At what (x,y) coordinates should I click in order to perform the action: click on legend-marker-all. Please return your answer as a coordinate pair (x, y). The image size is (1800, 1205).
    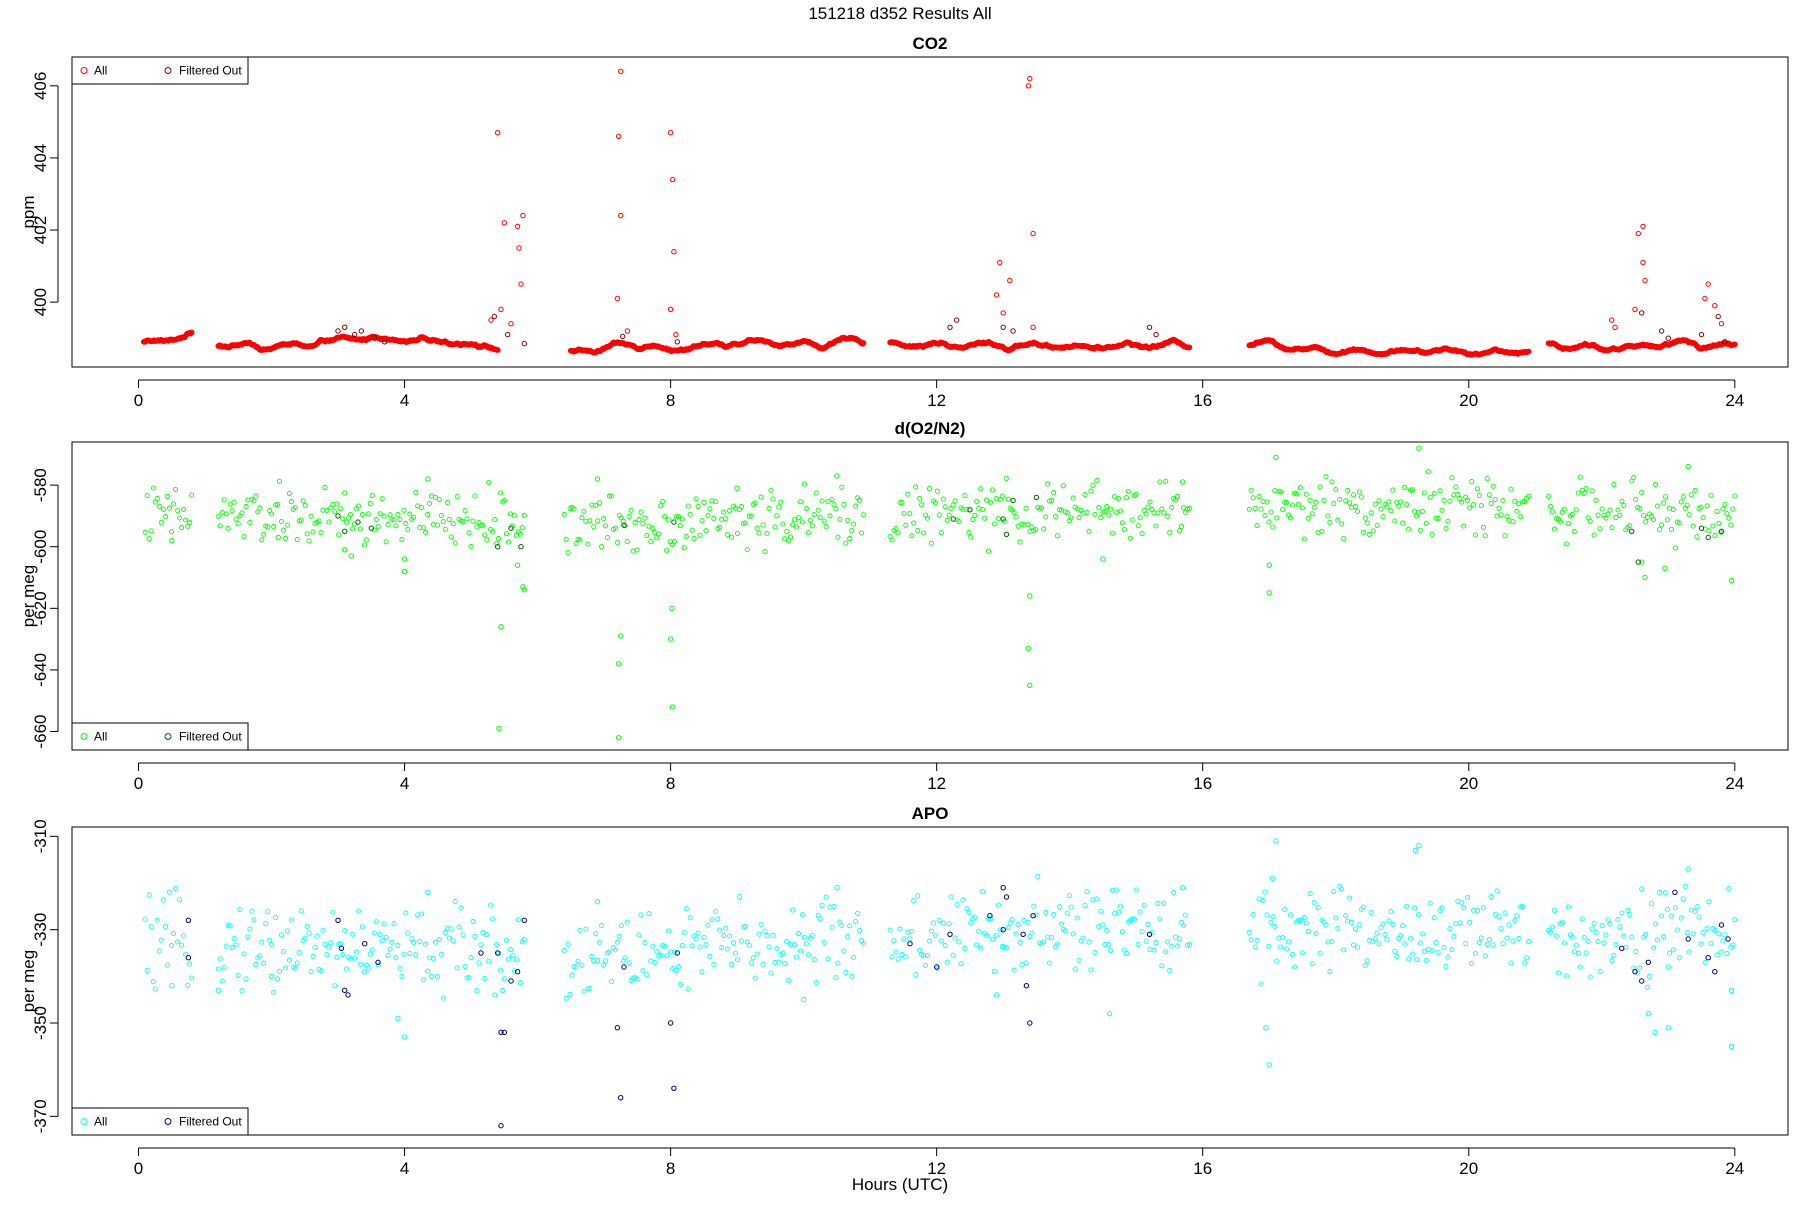
    Looking at the image, I should click on (84, 70).